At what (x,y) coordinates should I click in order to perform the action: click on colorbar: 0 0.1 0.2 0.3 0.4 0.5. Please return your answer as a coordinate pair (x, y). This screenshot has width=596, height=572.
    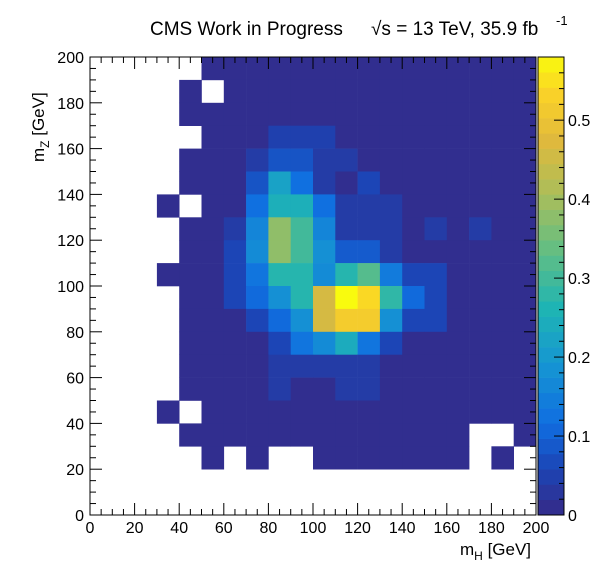
    Looking at the image, I should click on (563, 290).